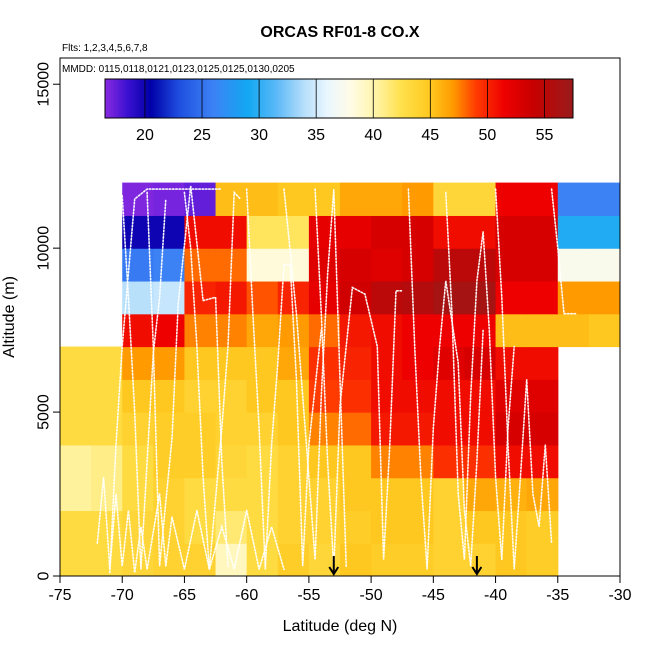  Describe the element at coordinates (619, 595) in the screenshot. I see `x-tick-label: -30` at that location.